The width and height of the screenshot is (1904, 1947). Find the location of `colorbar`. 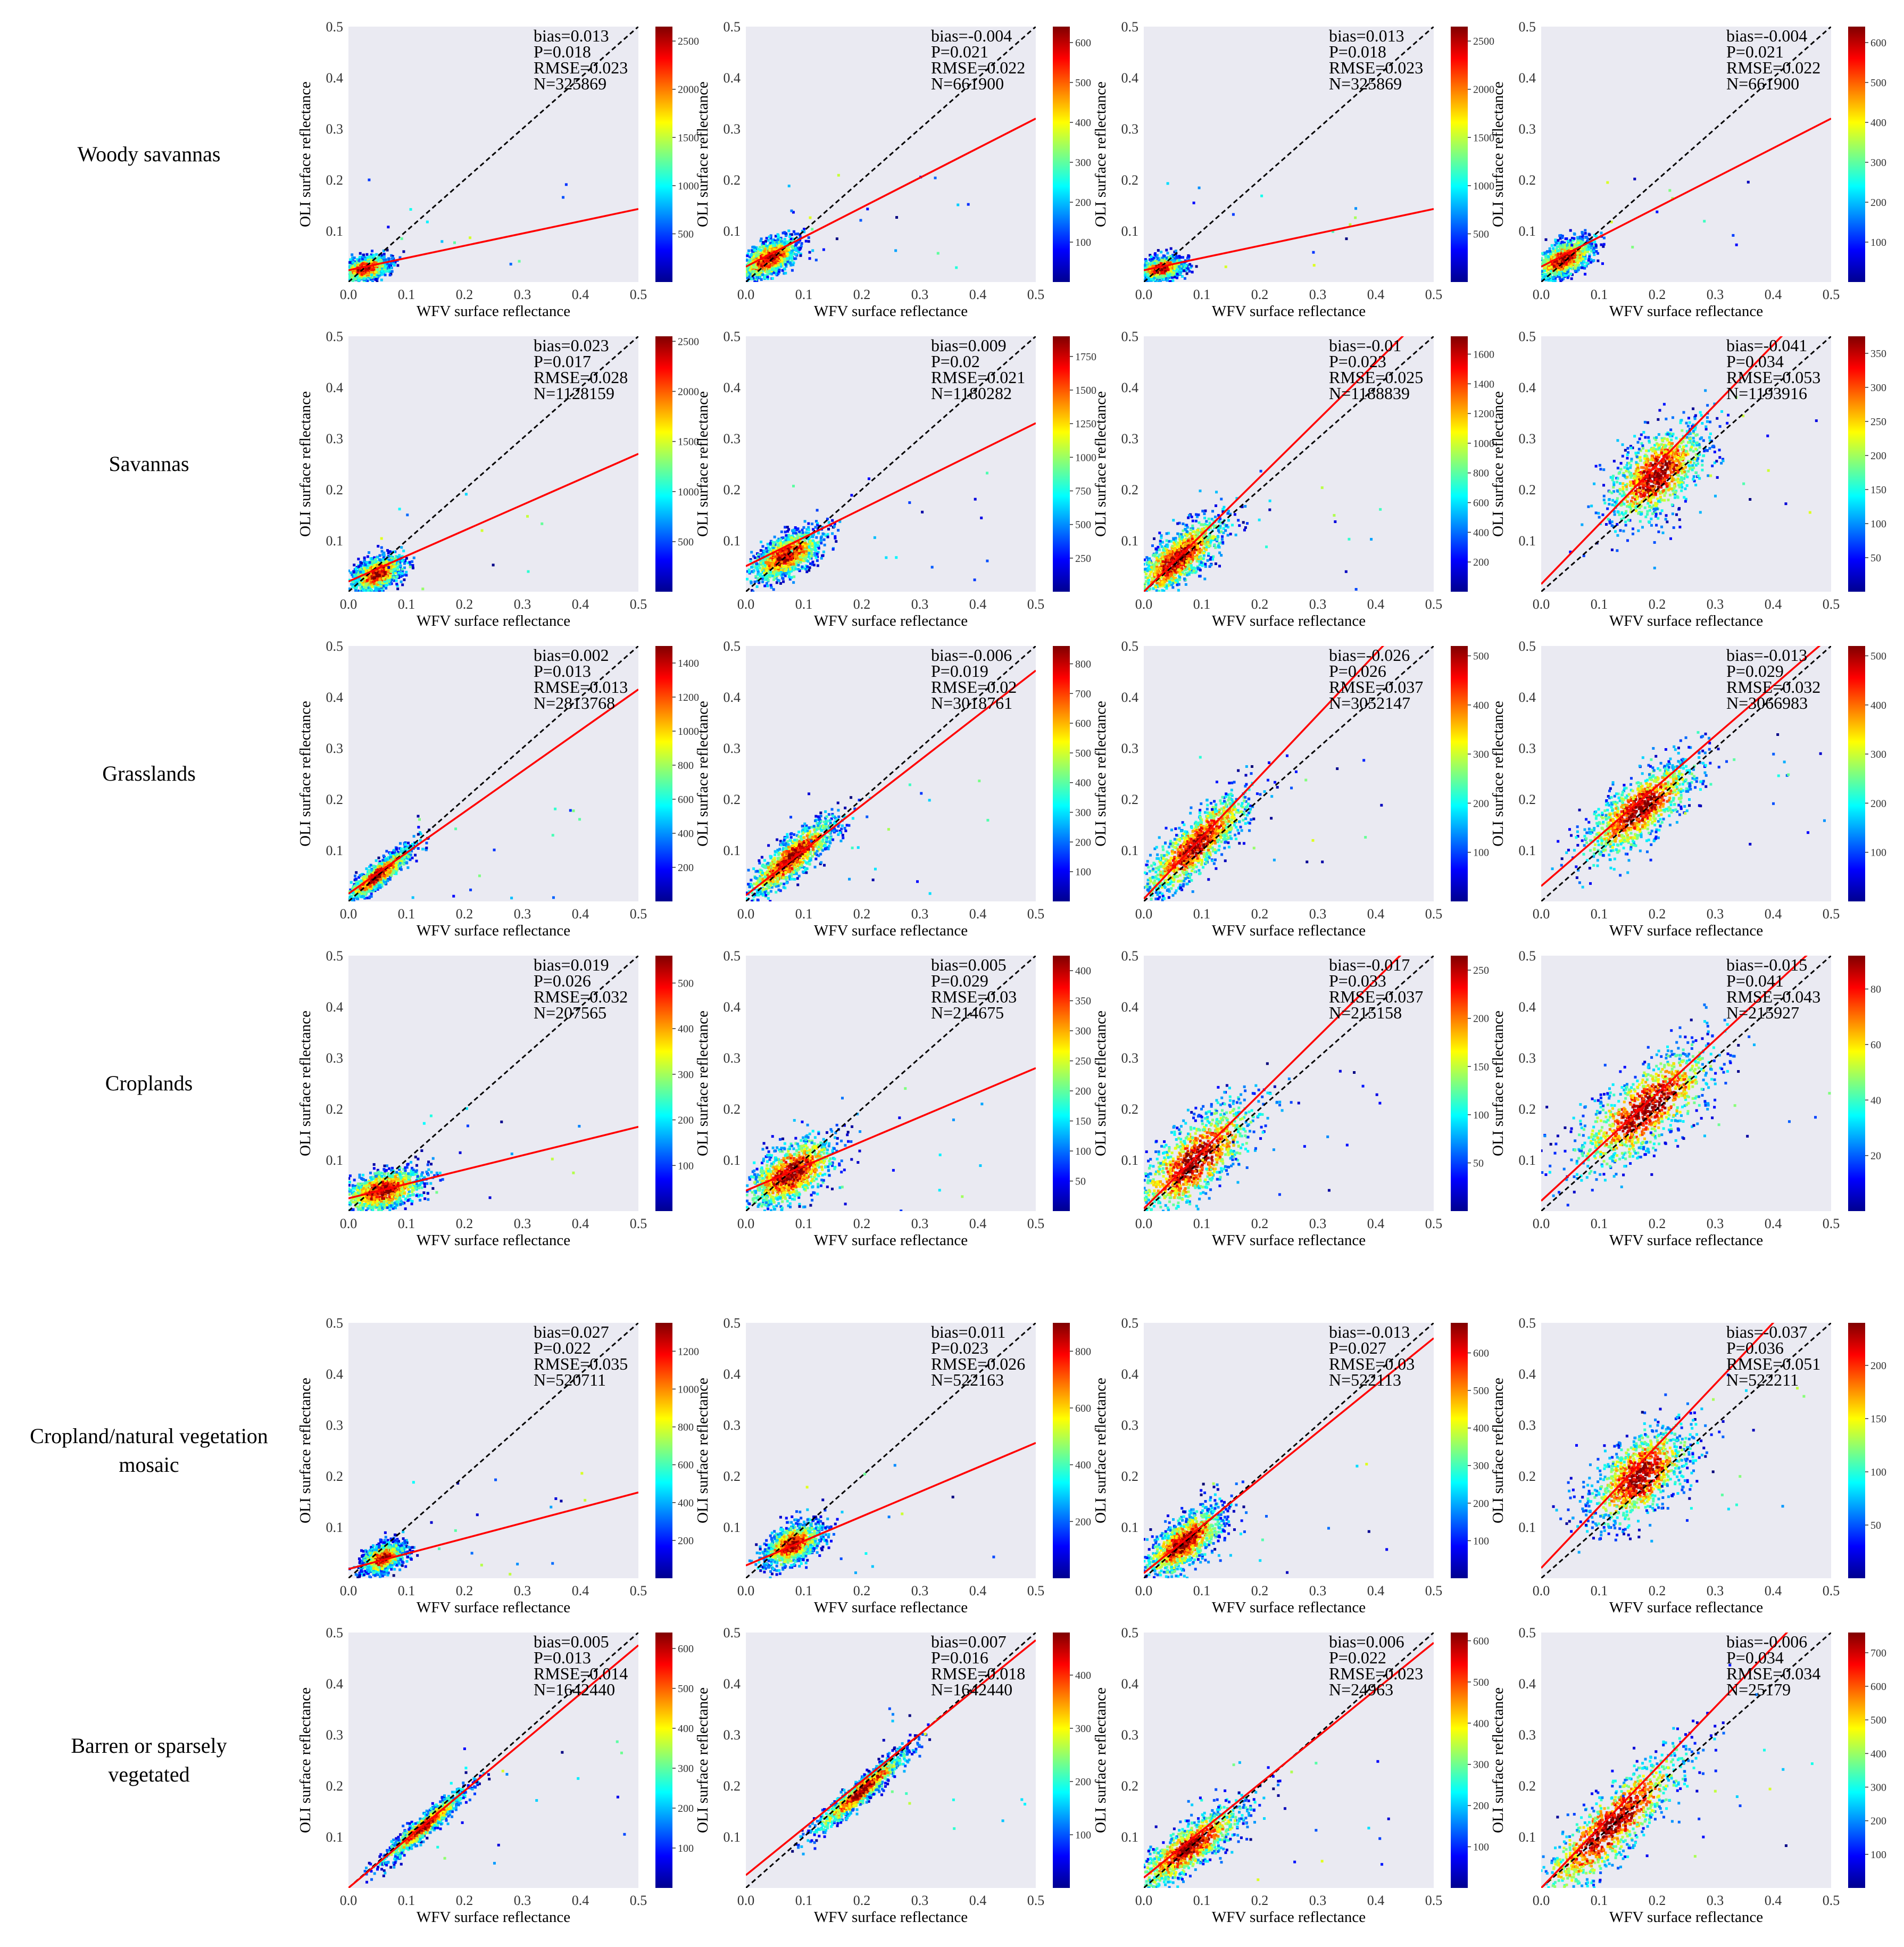

colorbar is located at coordinates (1857, 154).